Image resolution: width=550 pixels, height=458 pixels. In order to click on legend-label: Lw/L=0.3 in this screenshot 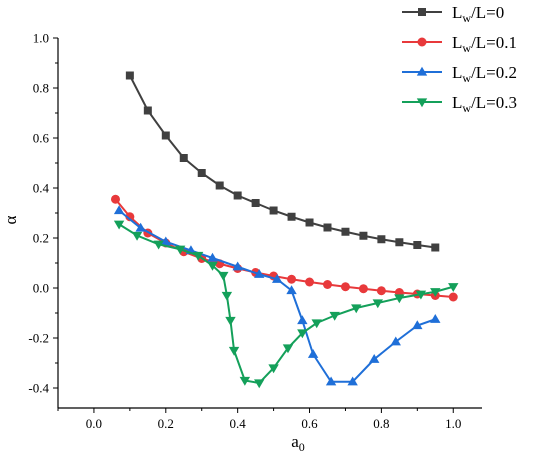, I will do `click(484, 104)`.